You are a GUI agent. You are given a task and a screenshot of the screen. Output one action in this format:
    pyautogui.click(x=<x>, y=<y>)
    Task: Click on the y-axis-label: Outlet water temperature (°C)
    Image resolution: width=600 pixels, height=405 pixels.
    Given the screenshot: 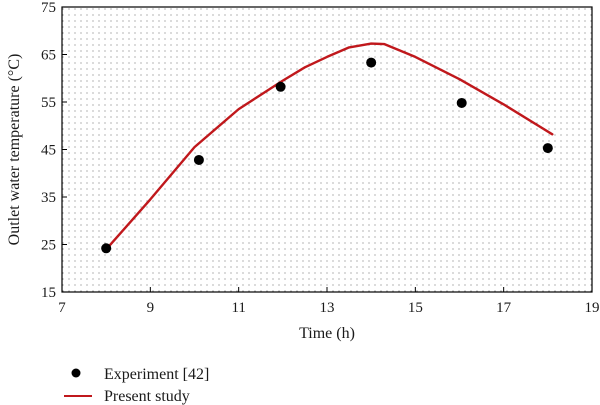 What is the action you would take?
    pyautogui.click(x=14, y=150)
    